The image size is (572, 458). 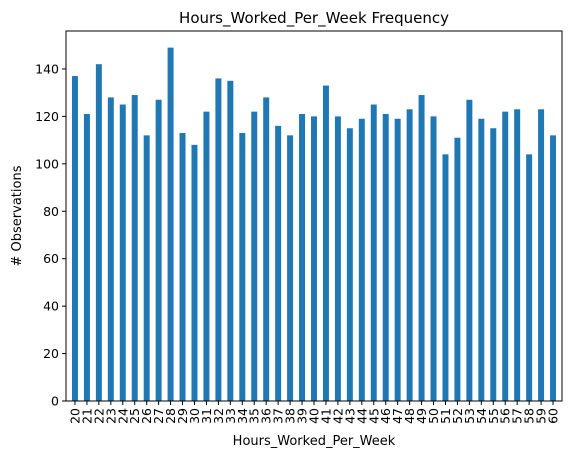 I want to click on x-tick-label: 38, so click(x=290, y=416).